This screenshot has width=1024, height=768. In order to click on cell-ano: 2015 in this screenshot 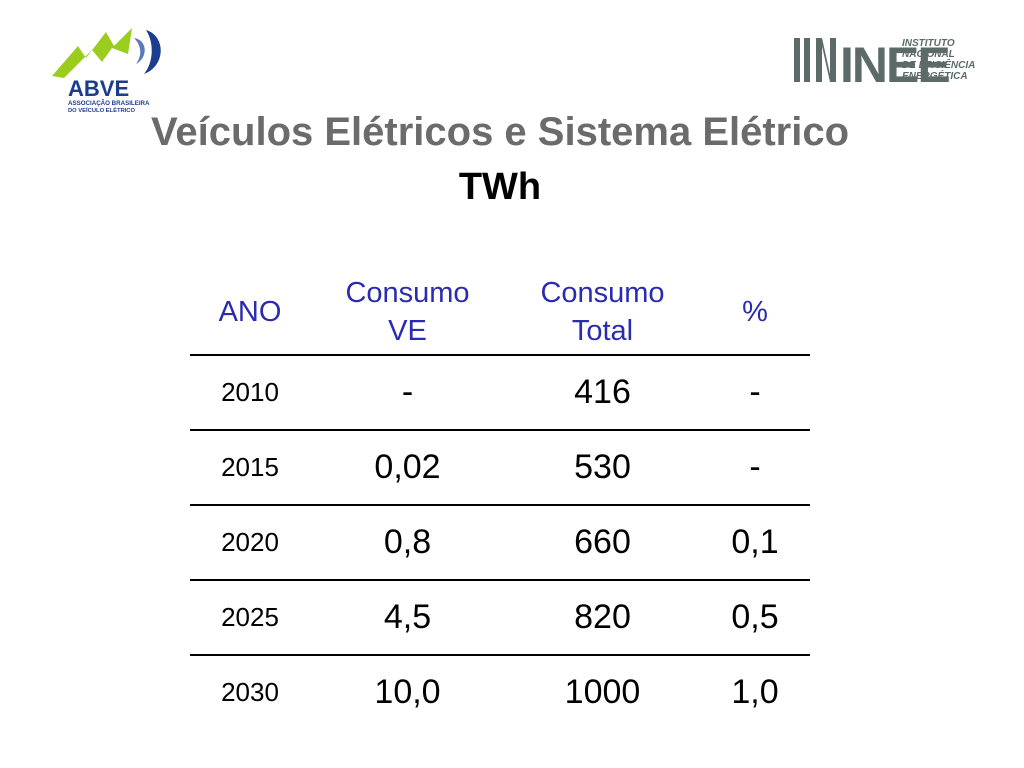, I will do `click(250, 468)`.